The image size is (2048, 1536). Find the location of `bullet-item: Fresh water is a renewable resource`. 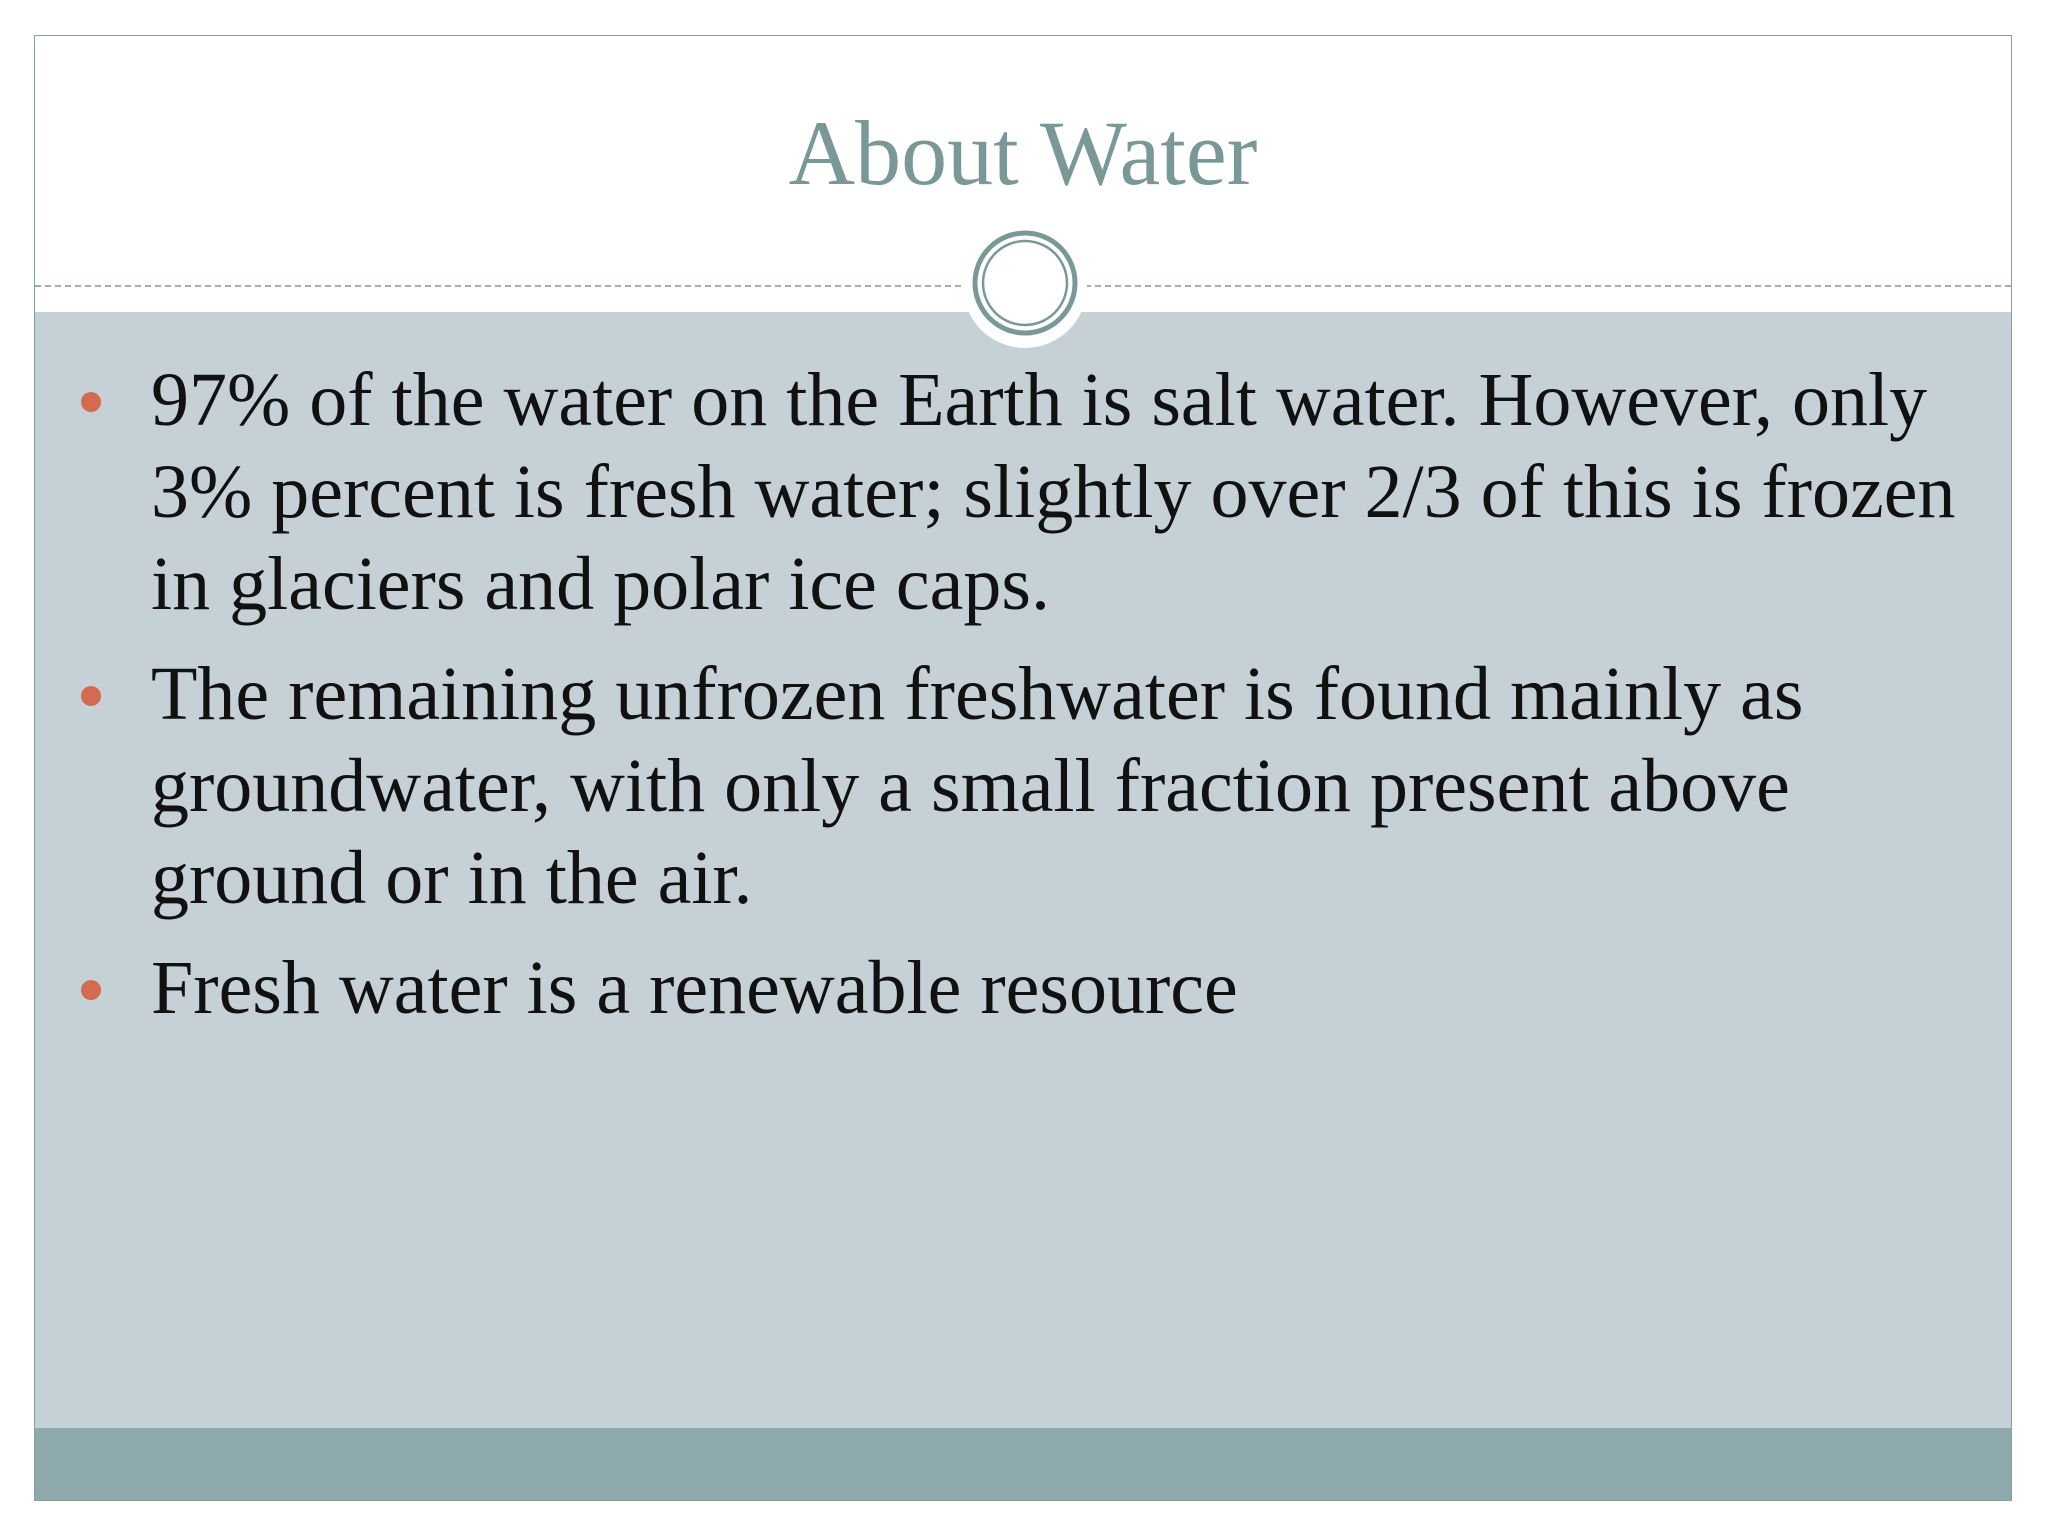

bullet-item: Fresh water is a renewable resource is located at coordinates (1036, 988).